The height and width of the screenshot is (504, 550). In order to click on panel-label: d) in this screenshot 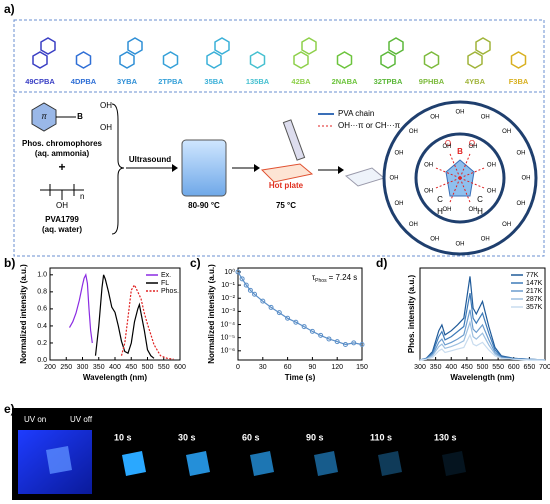, I will do `click(381, 263)`.